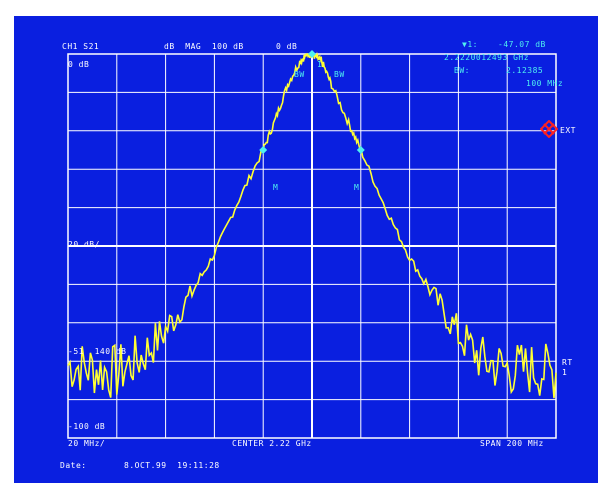  I want to click on marker-group, so click(312, 102).